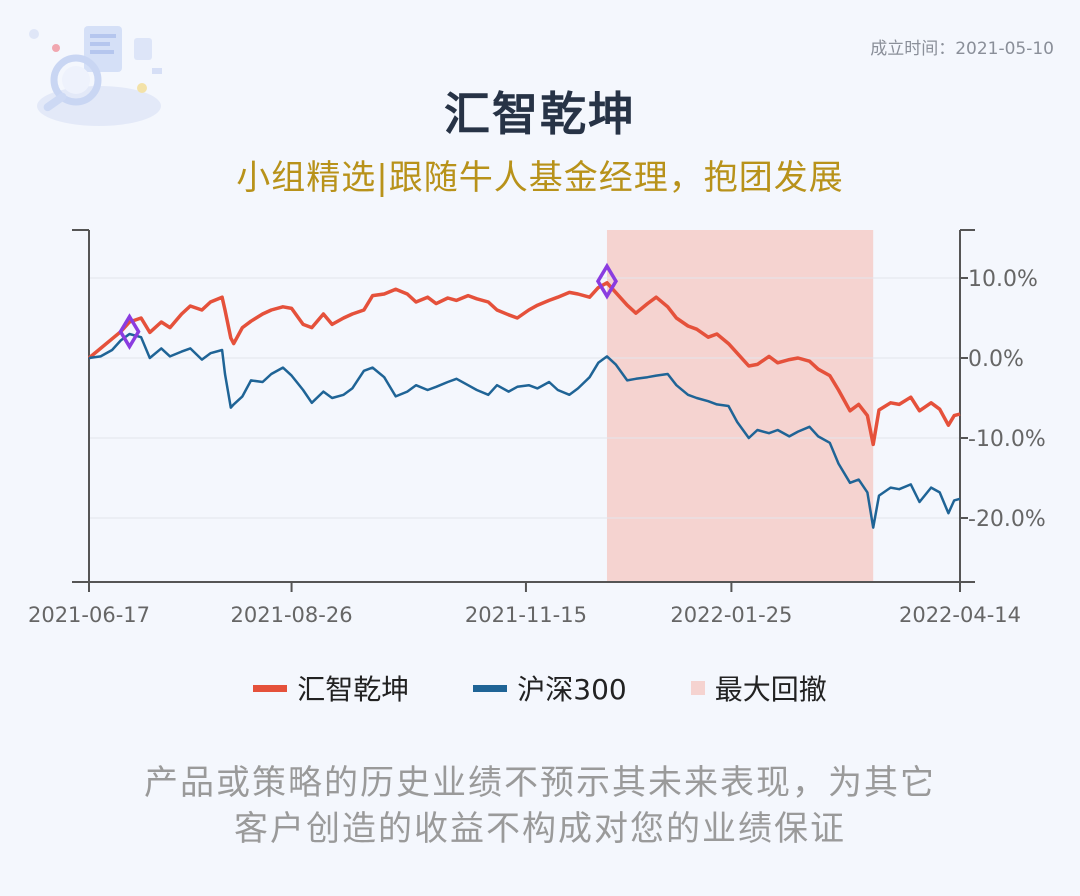  I want to click on chart-legend: 汇智乾坤 沪深300 最大回撤, so click(540, 688).